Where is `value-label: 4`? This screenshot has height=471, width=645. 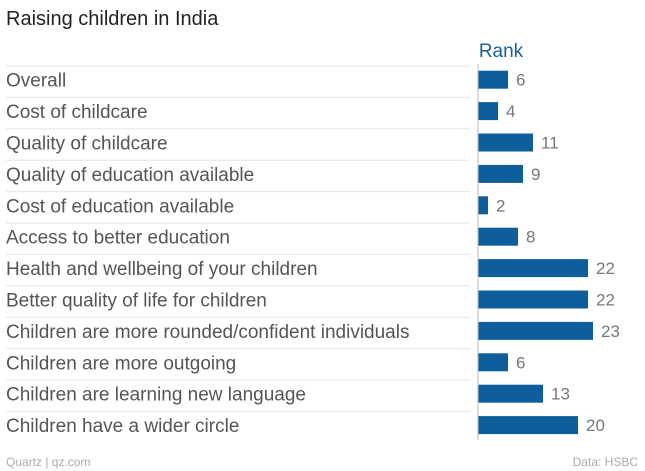 value-label: 4 is located at coordinates (510, 111).